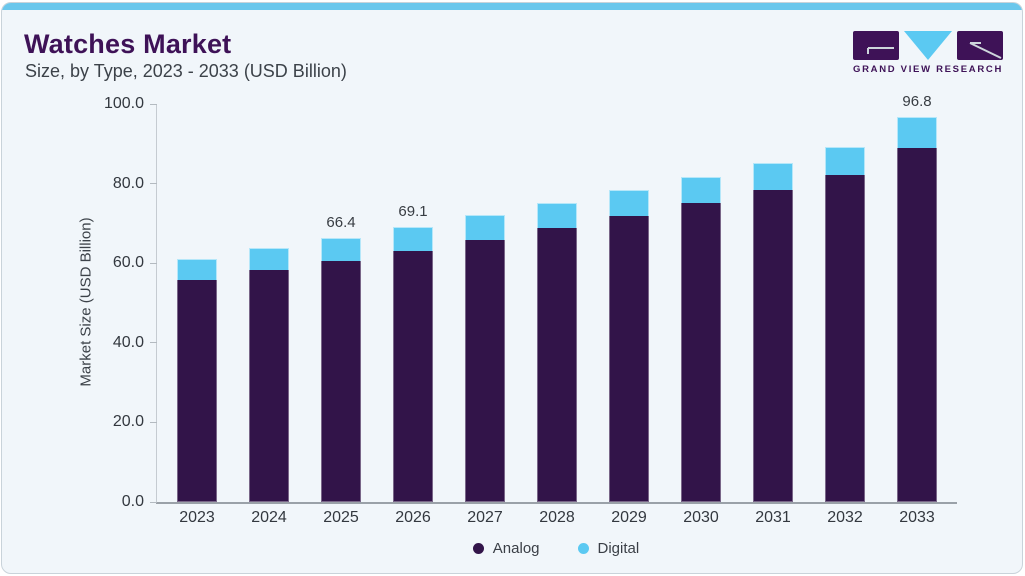 This screenshot has width=1025, height=576. What do you see at coordinates (186, 71) in the screenshot?
I see `chart-subtitle: Size, by Type, 2023 - 2033 (USD Billion)` at bounding box center [186, 71].